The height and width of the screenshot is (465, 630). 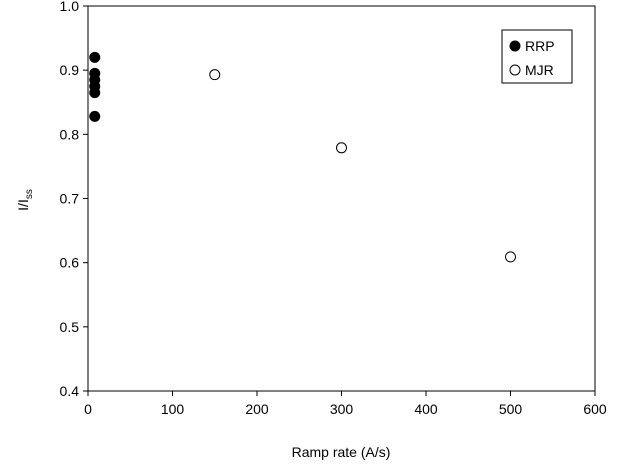 What do you see at coordinates (539, 70) in the screenshot?
I see `legend-label-mjr: MJR` at bounding box center [539, 70].